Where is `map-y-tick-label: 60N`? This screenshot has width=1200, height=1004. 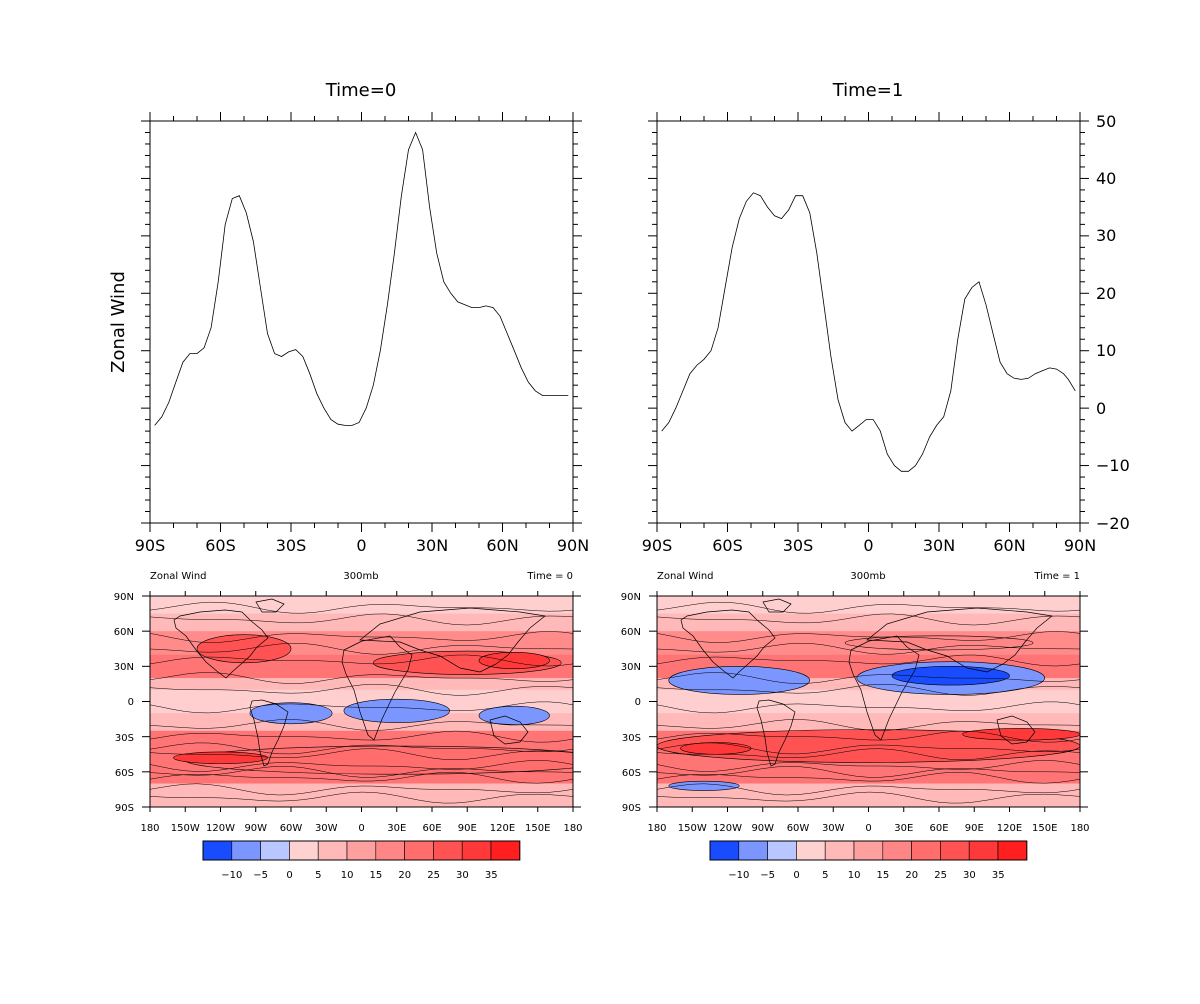 map-y-tick-label: 60N is located at coordinates (124, 632).